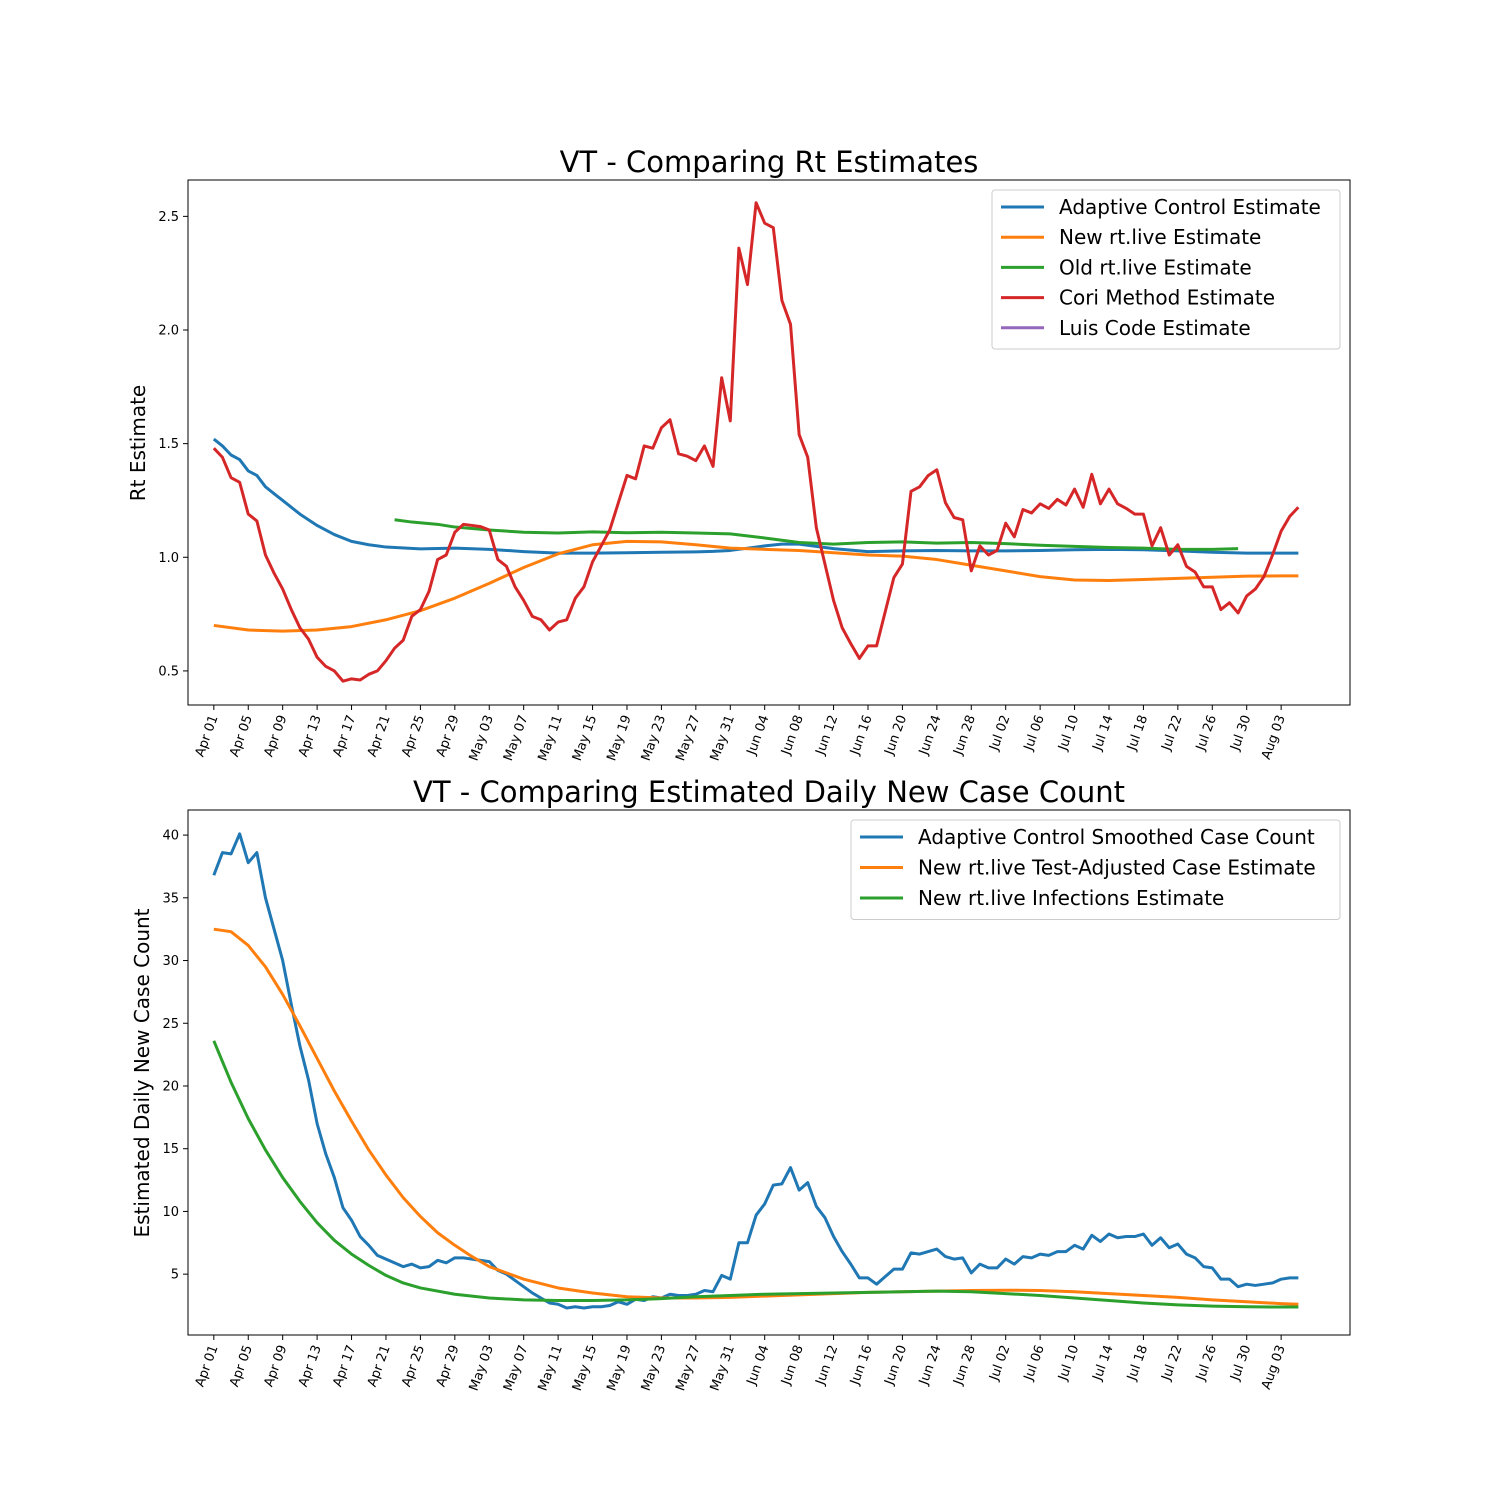 The width and height of the screenshot is (1500, 1500). I want to click on y-tick-label: 2.0, so click(168, 331).